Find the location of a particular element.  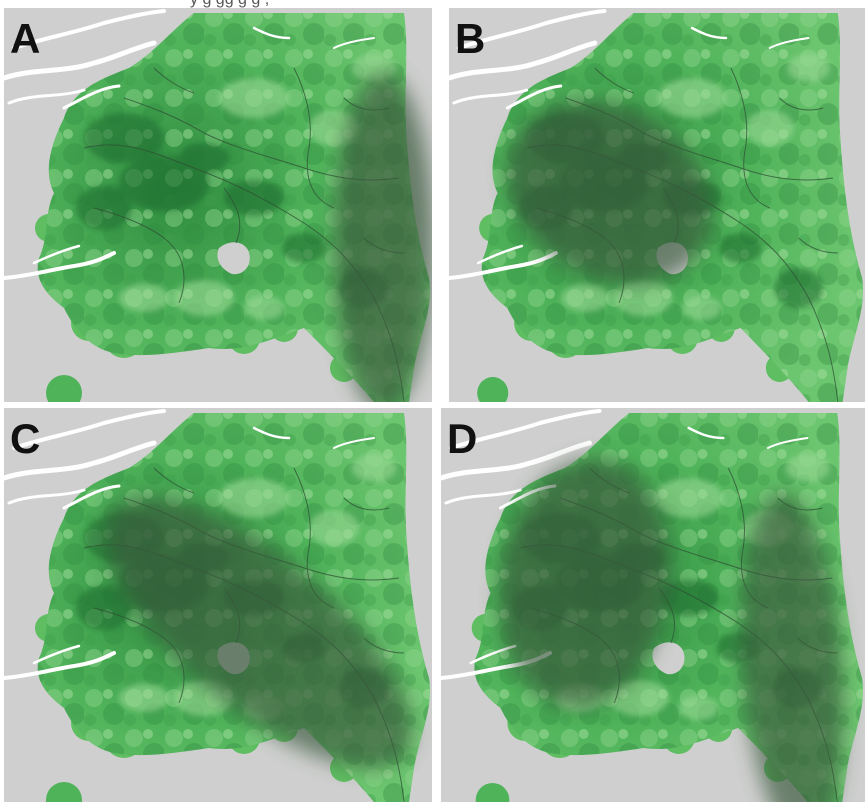

overlay-region-west is located at coordinates (584, 583).